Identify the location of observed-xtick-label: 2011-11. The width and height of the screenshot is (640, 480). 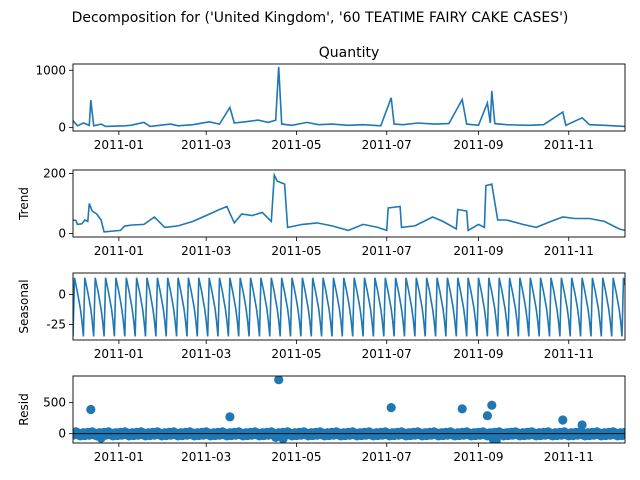
(569, 145).